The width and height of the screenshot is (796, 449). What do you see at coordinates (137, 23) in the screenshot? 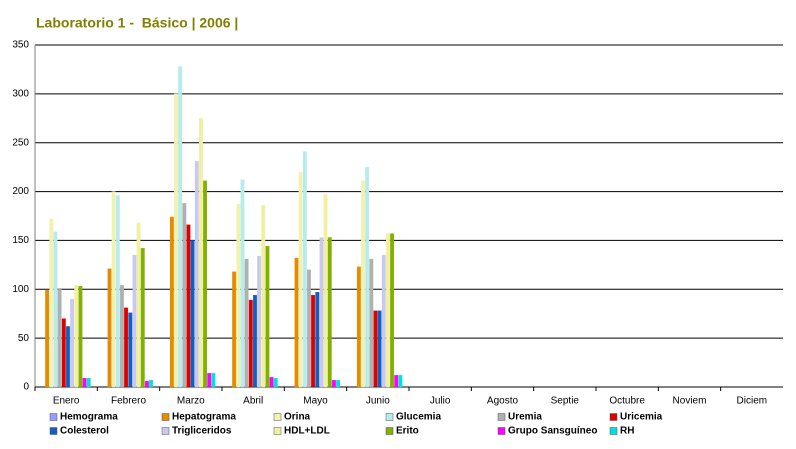
I see `chart-title: Laboratorio 1 - Básico | 2006 |` at bounding box center [137, 23].